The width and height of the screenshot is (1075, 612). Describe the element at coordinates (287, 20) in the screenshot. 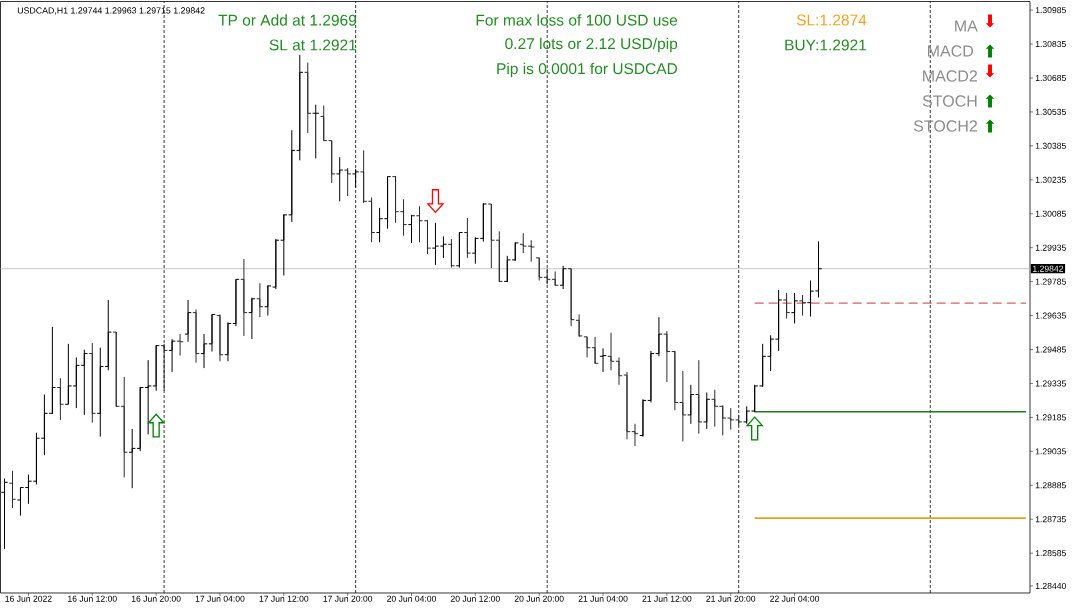

I see `annotation: TP or Add at 1.2969` at that location.